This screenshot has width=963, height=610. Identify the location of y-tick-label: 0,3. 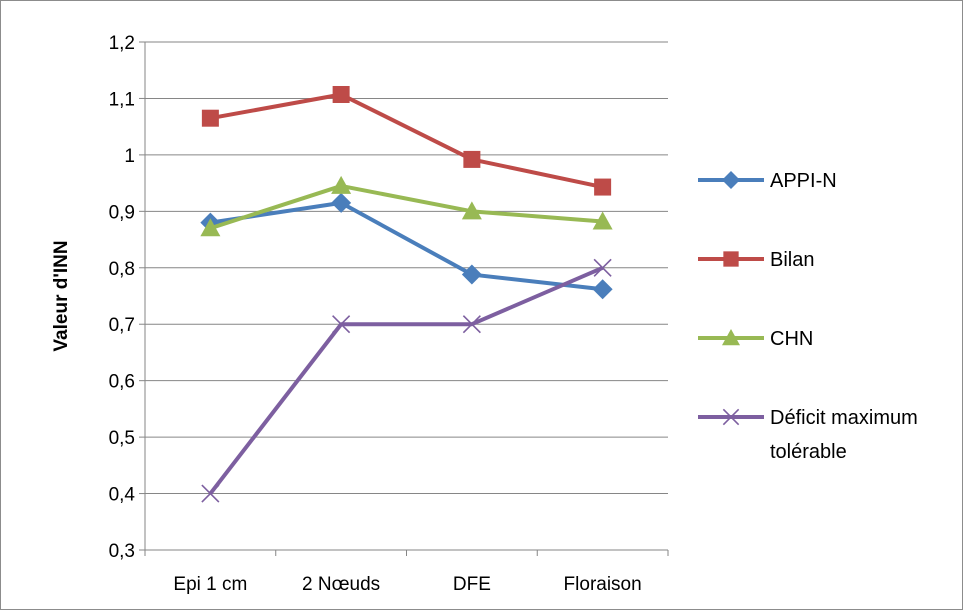
(122, 551).